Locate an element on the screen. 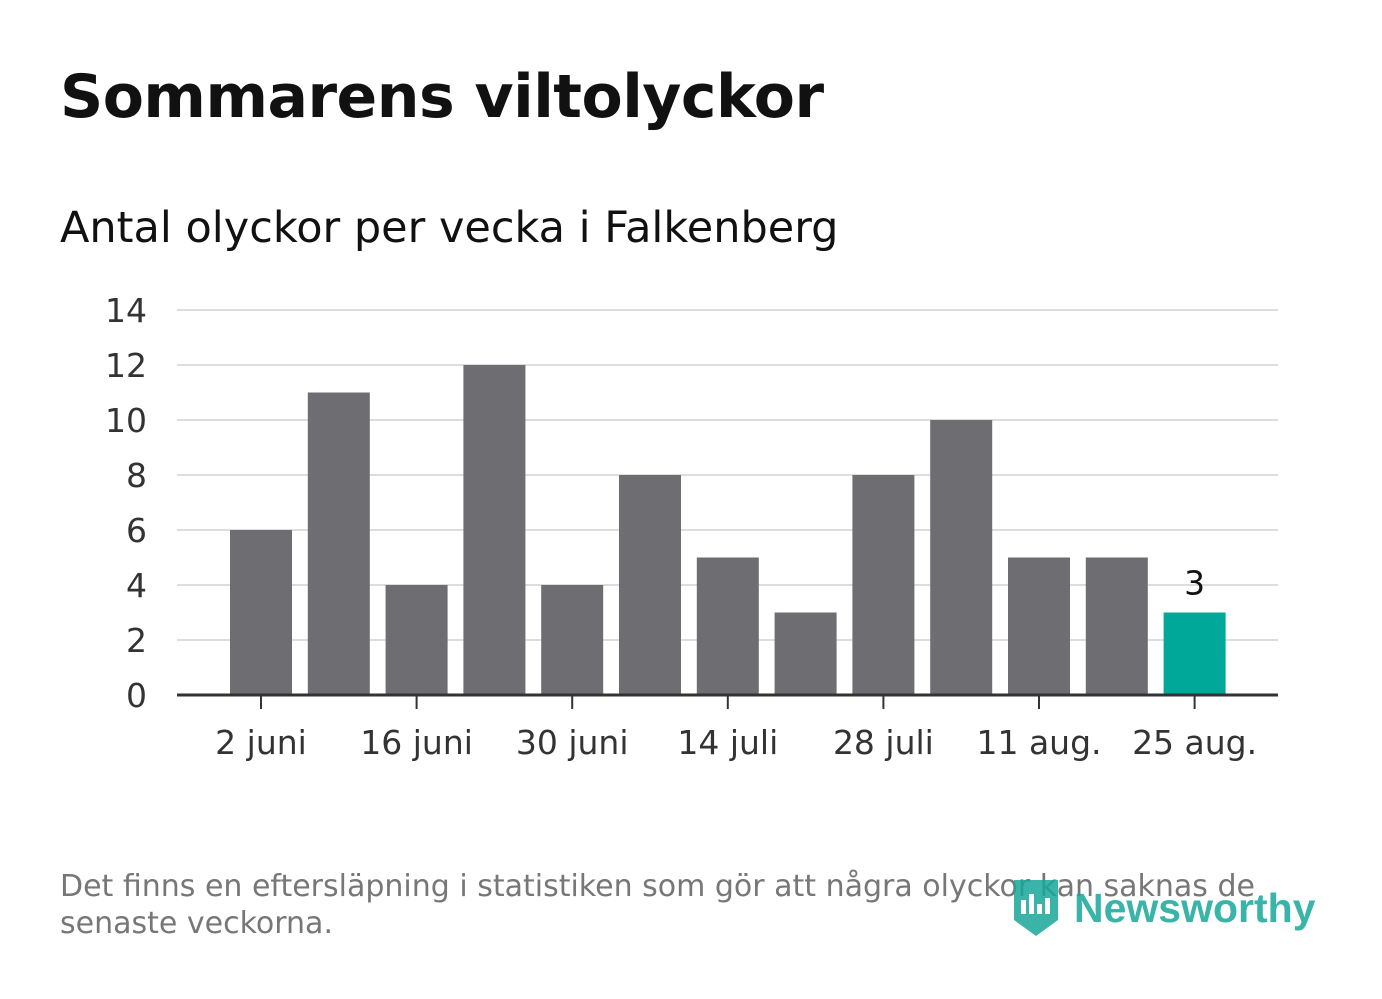  x-tick-label: 28 juli is located at coordinates (883, 742).